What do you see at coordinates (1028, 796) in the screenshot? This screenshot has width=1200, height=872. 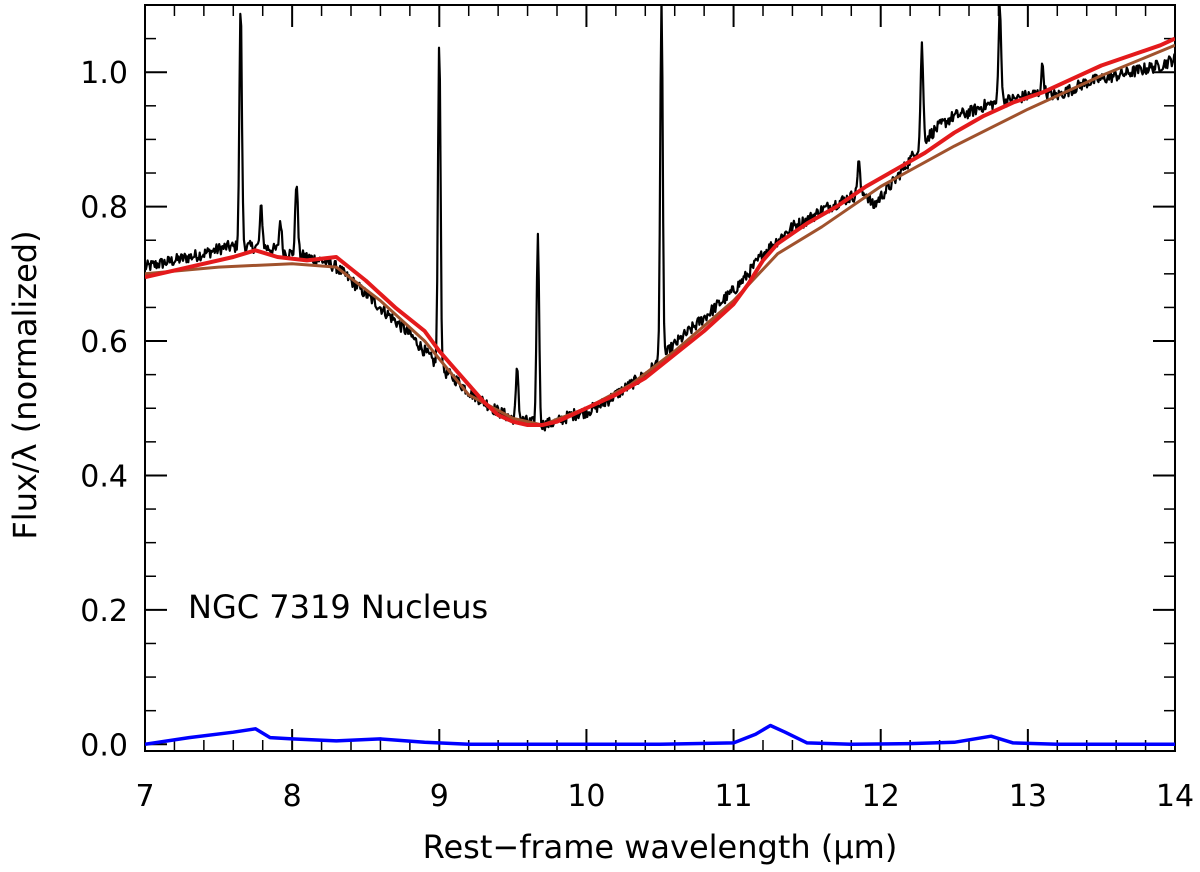 I see `x-tick-label: 13` at bounding box center [1028, 796].